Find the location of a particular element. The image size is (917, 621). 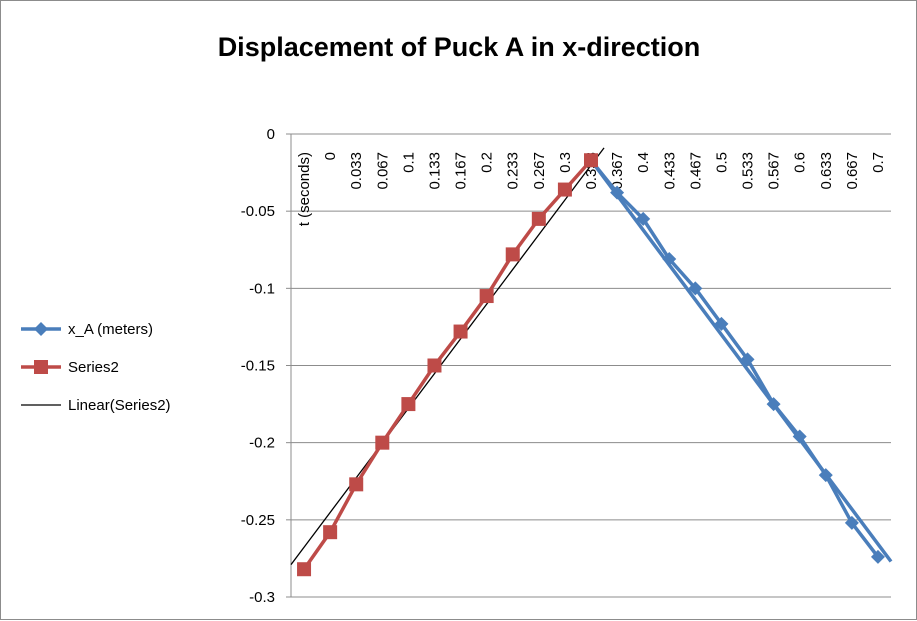

x-tick-label: 0.067 is located at coordinates (382, 171).